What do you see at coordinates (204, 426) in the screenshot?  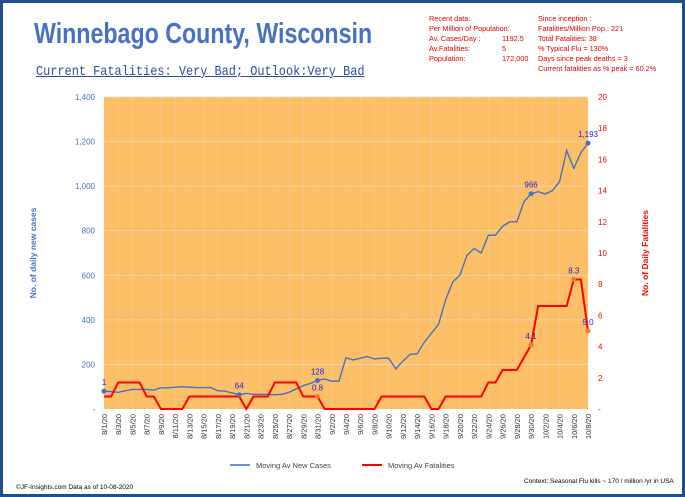 I see `x-tick-label: 8/15/20` at bounding box center [204, 426].